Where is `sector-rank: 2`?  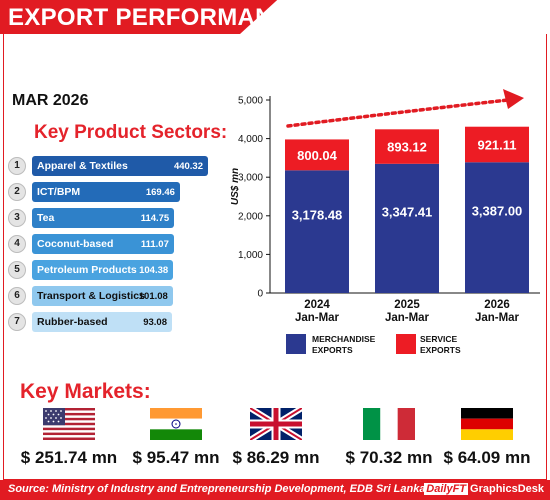 sector-rank: 2 is located at coordinates (17, 192).